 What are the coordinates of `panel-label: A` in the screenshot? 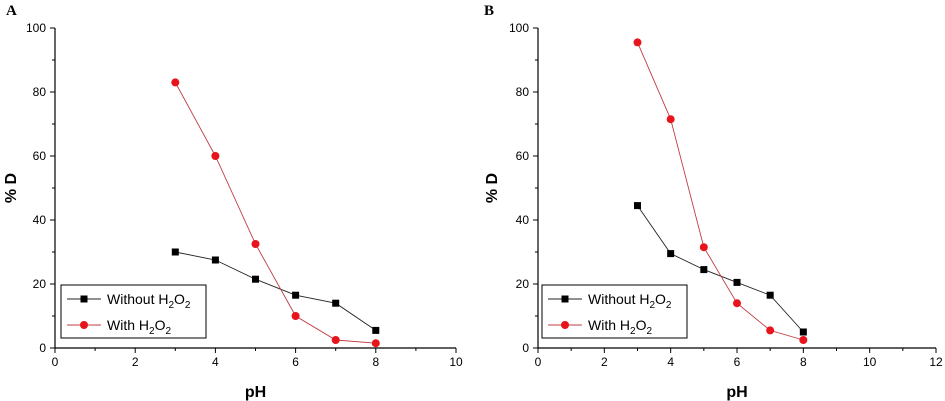 It's located at (11, 11).